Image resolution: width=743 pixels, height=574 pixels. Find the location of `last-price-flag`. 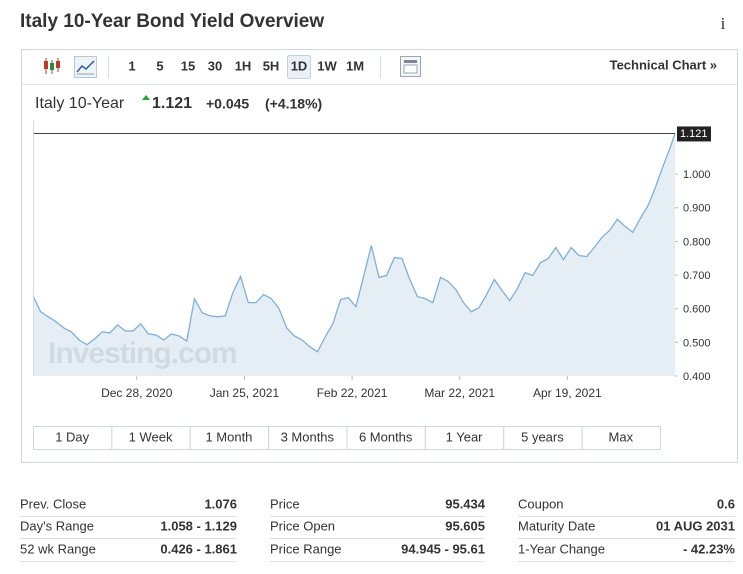

last-price-flag is located at coordinates (694, 134).